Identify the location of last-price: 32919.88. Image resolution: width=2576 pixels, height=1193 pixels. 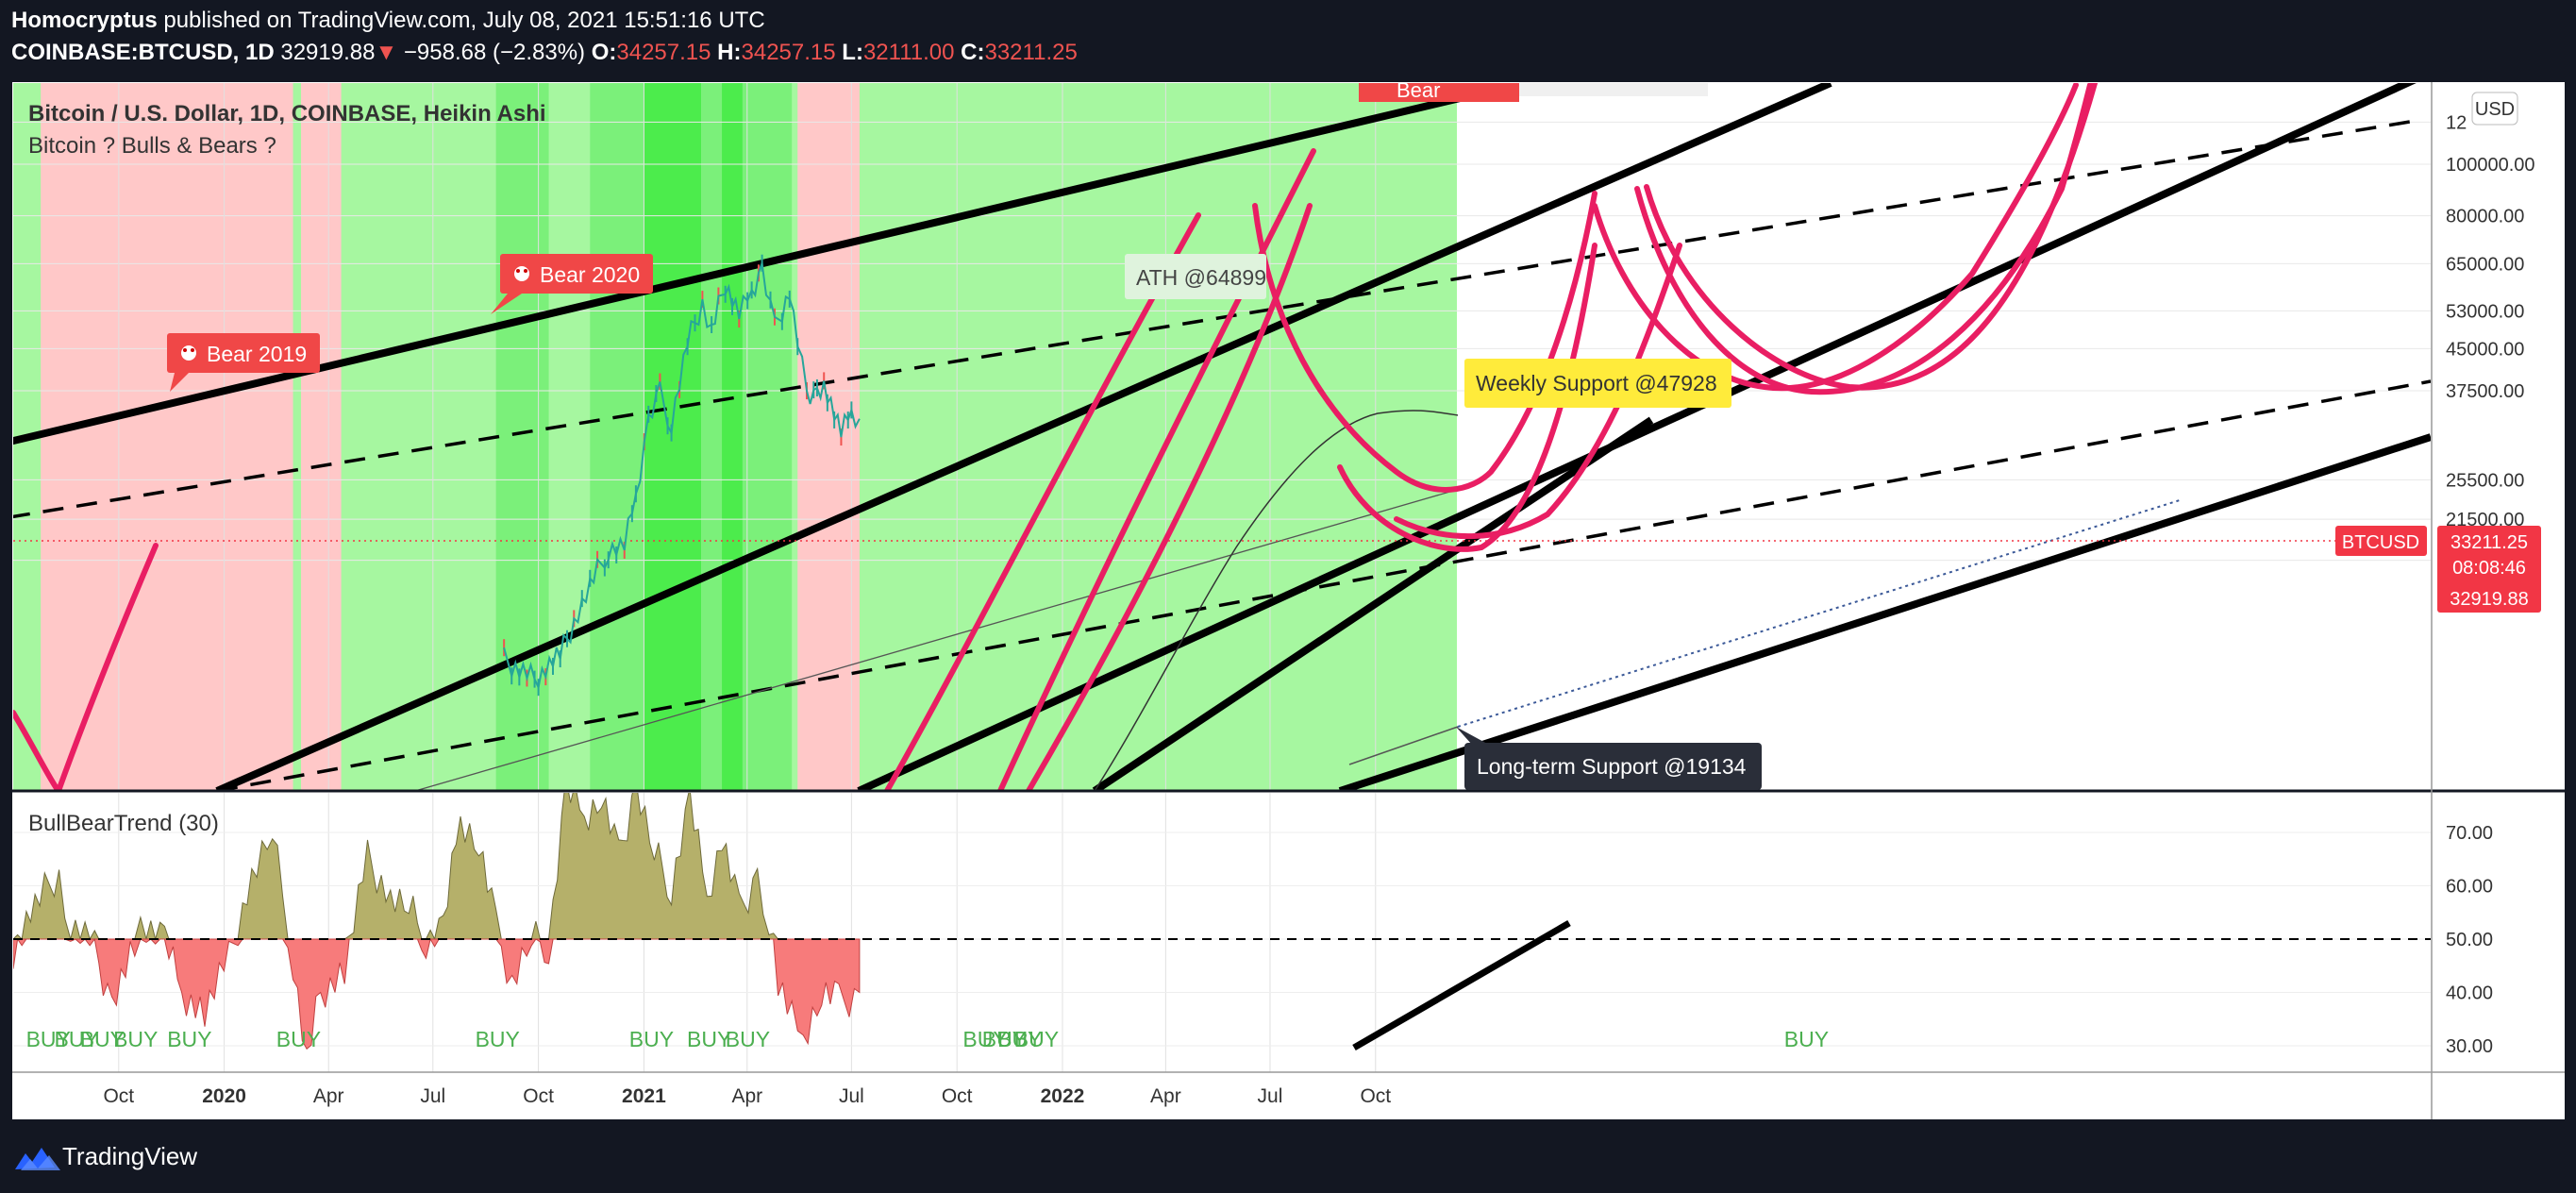
(328, 52).